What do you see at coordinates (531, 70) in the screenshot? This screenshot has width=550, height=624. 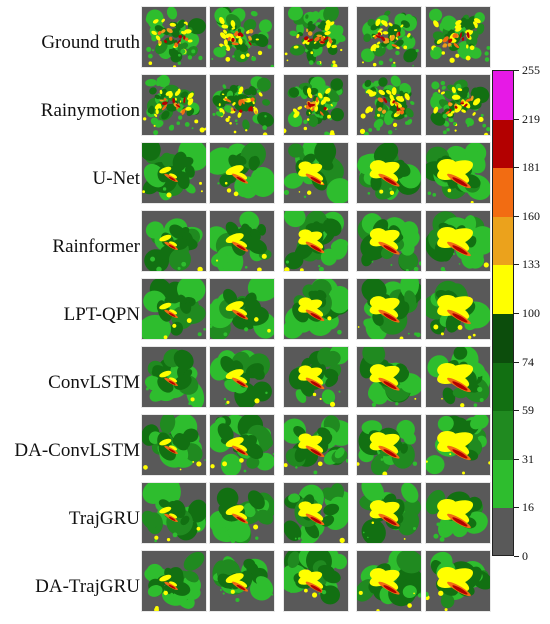 I see `colorbar-tick-label: 255` at bounding box center [531, 70].